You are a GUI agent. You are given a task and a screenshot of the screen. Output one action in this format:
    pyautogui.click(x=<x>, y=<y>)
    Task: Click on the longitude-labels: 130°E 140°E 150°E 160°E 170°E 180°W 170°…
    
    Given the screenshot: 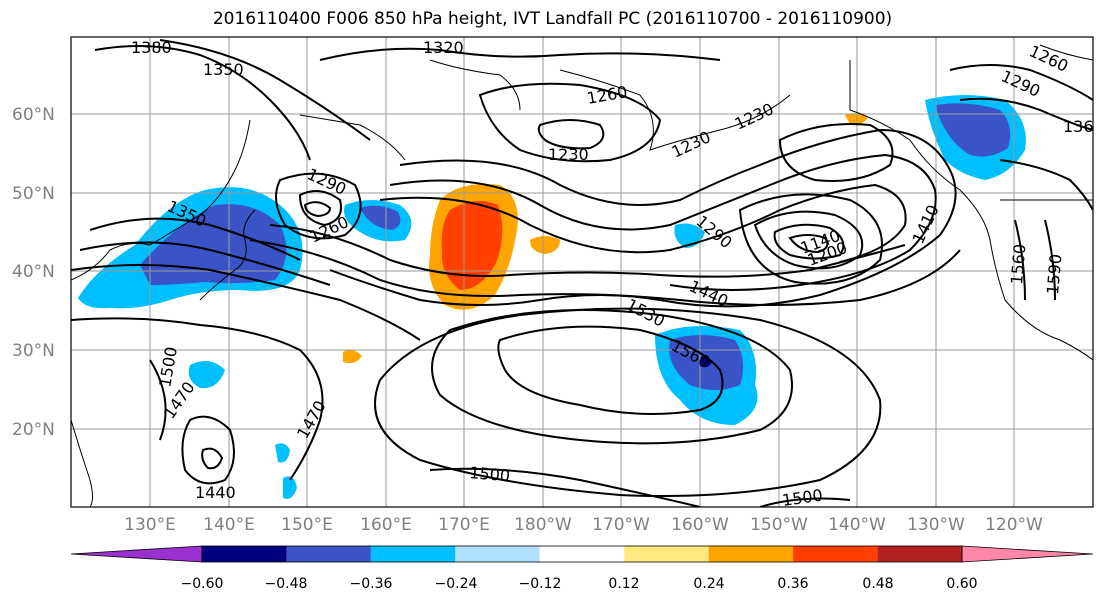 What is the action you would take?
    pyautogui.click(x=583, y=525)
    